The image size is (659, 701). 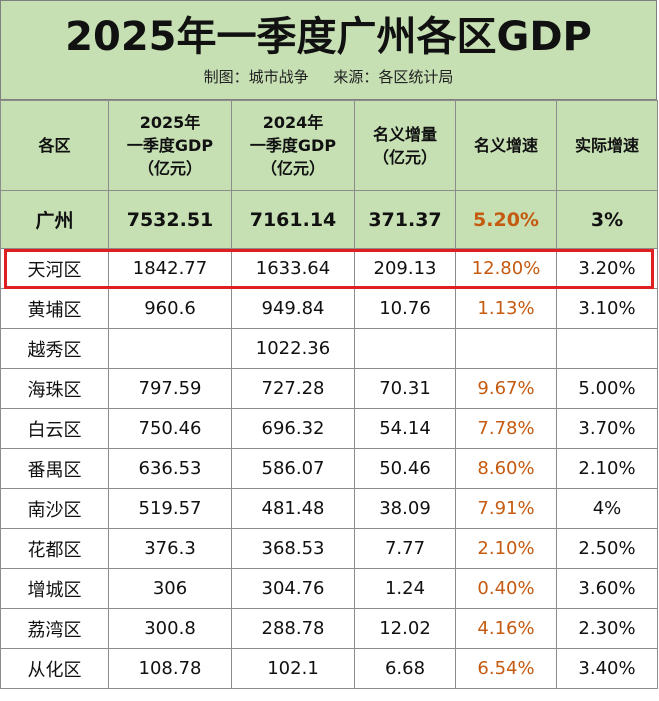 What do you see at coordinates (170, 668) in the screenshot?
I see `col-gdp-2025-cell: 108.78` at bounding box center [170, 668].